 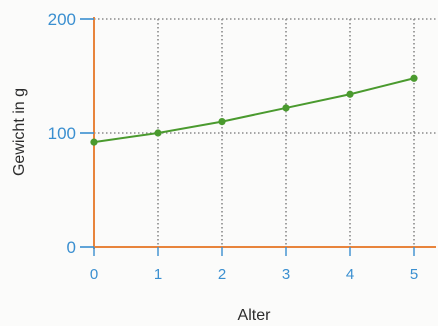 What do you see at coordinates (255, 315) in the screenshot?
I see `x-axis-title: Alter` at bounding box center [255, 315].